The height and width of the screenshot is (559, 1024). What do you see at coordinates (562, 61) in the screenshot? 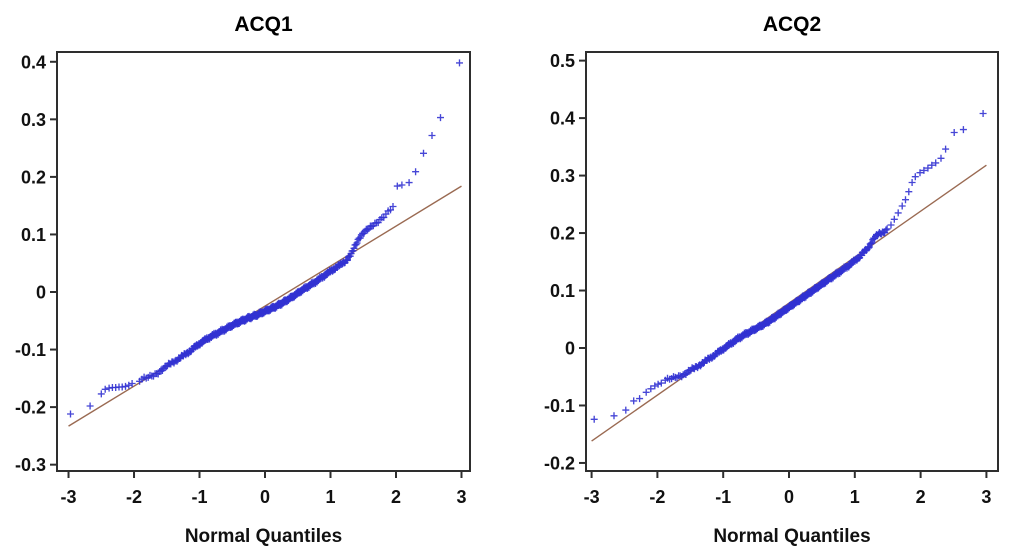
I see `y-tick-label: 0.5` at bounding box center [562, 61].